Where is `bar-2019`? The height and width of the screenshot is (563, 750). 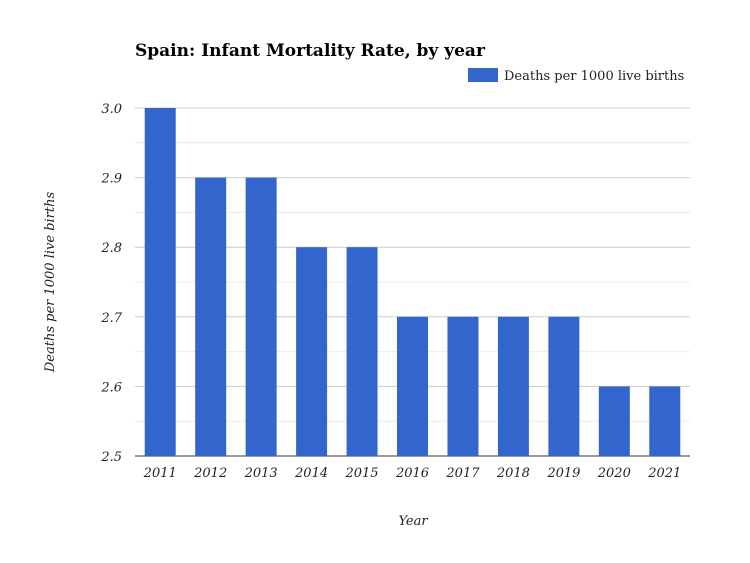 bar-2019 is located at coordinates (564, 386).